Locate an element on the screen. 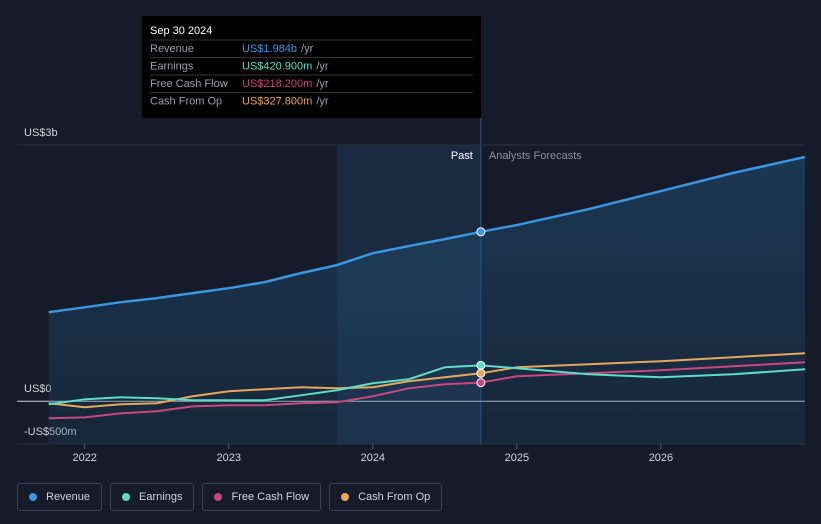 The image size is (821, 524). tooltip-value-label: US$420.900m is located at coordinates (277, 66).